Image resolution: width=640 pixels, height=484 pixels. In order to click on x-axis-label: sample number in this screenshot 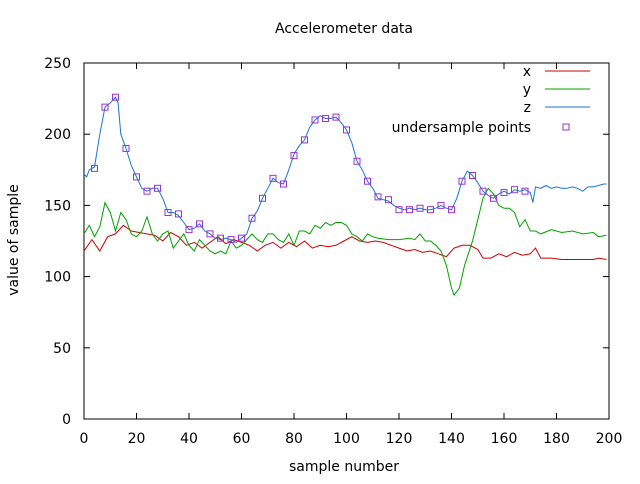, I will do `click(344, 467)`.